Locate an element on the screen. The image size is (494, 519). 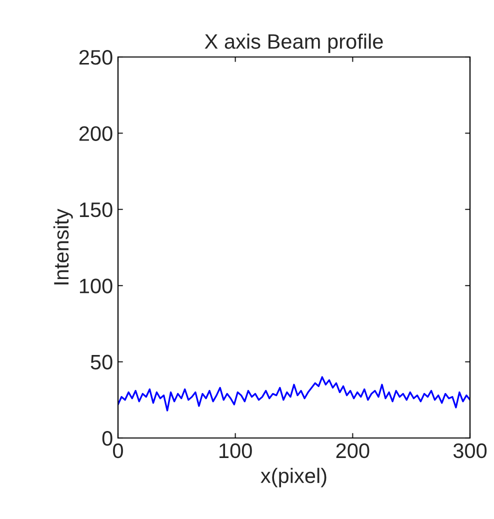
x-tick-label: 200 is located at coordinates (353, 450).